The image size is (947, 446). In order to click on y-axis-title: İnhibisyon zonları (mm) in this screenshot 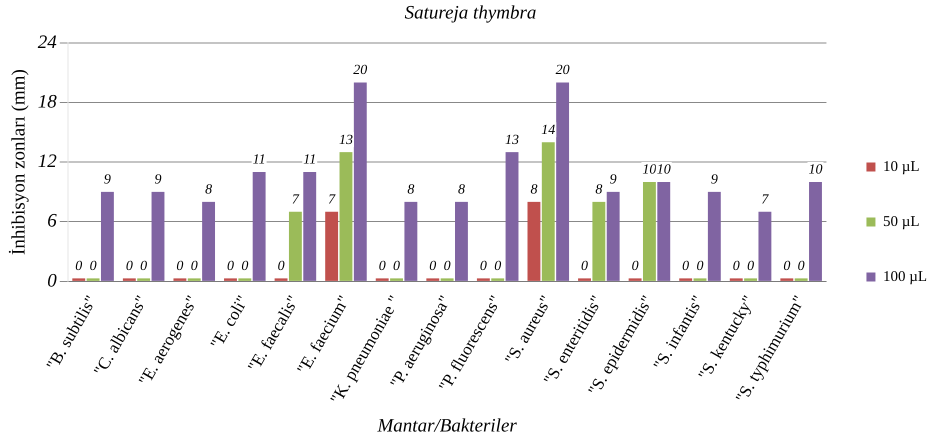, I will do `click(19, 162)`.